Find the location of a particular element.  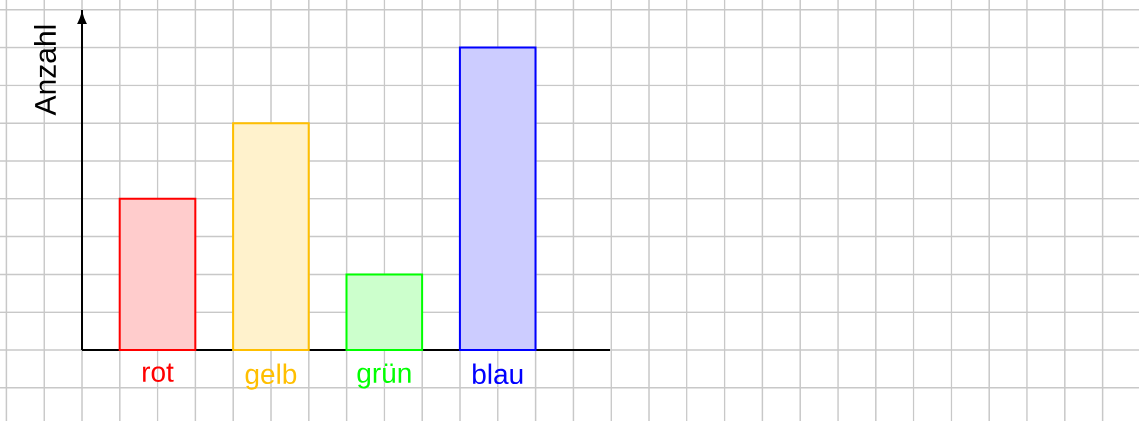

x-tick-label: rot is located at coordinates (158, 372).